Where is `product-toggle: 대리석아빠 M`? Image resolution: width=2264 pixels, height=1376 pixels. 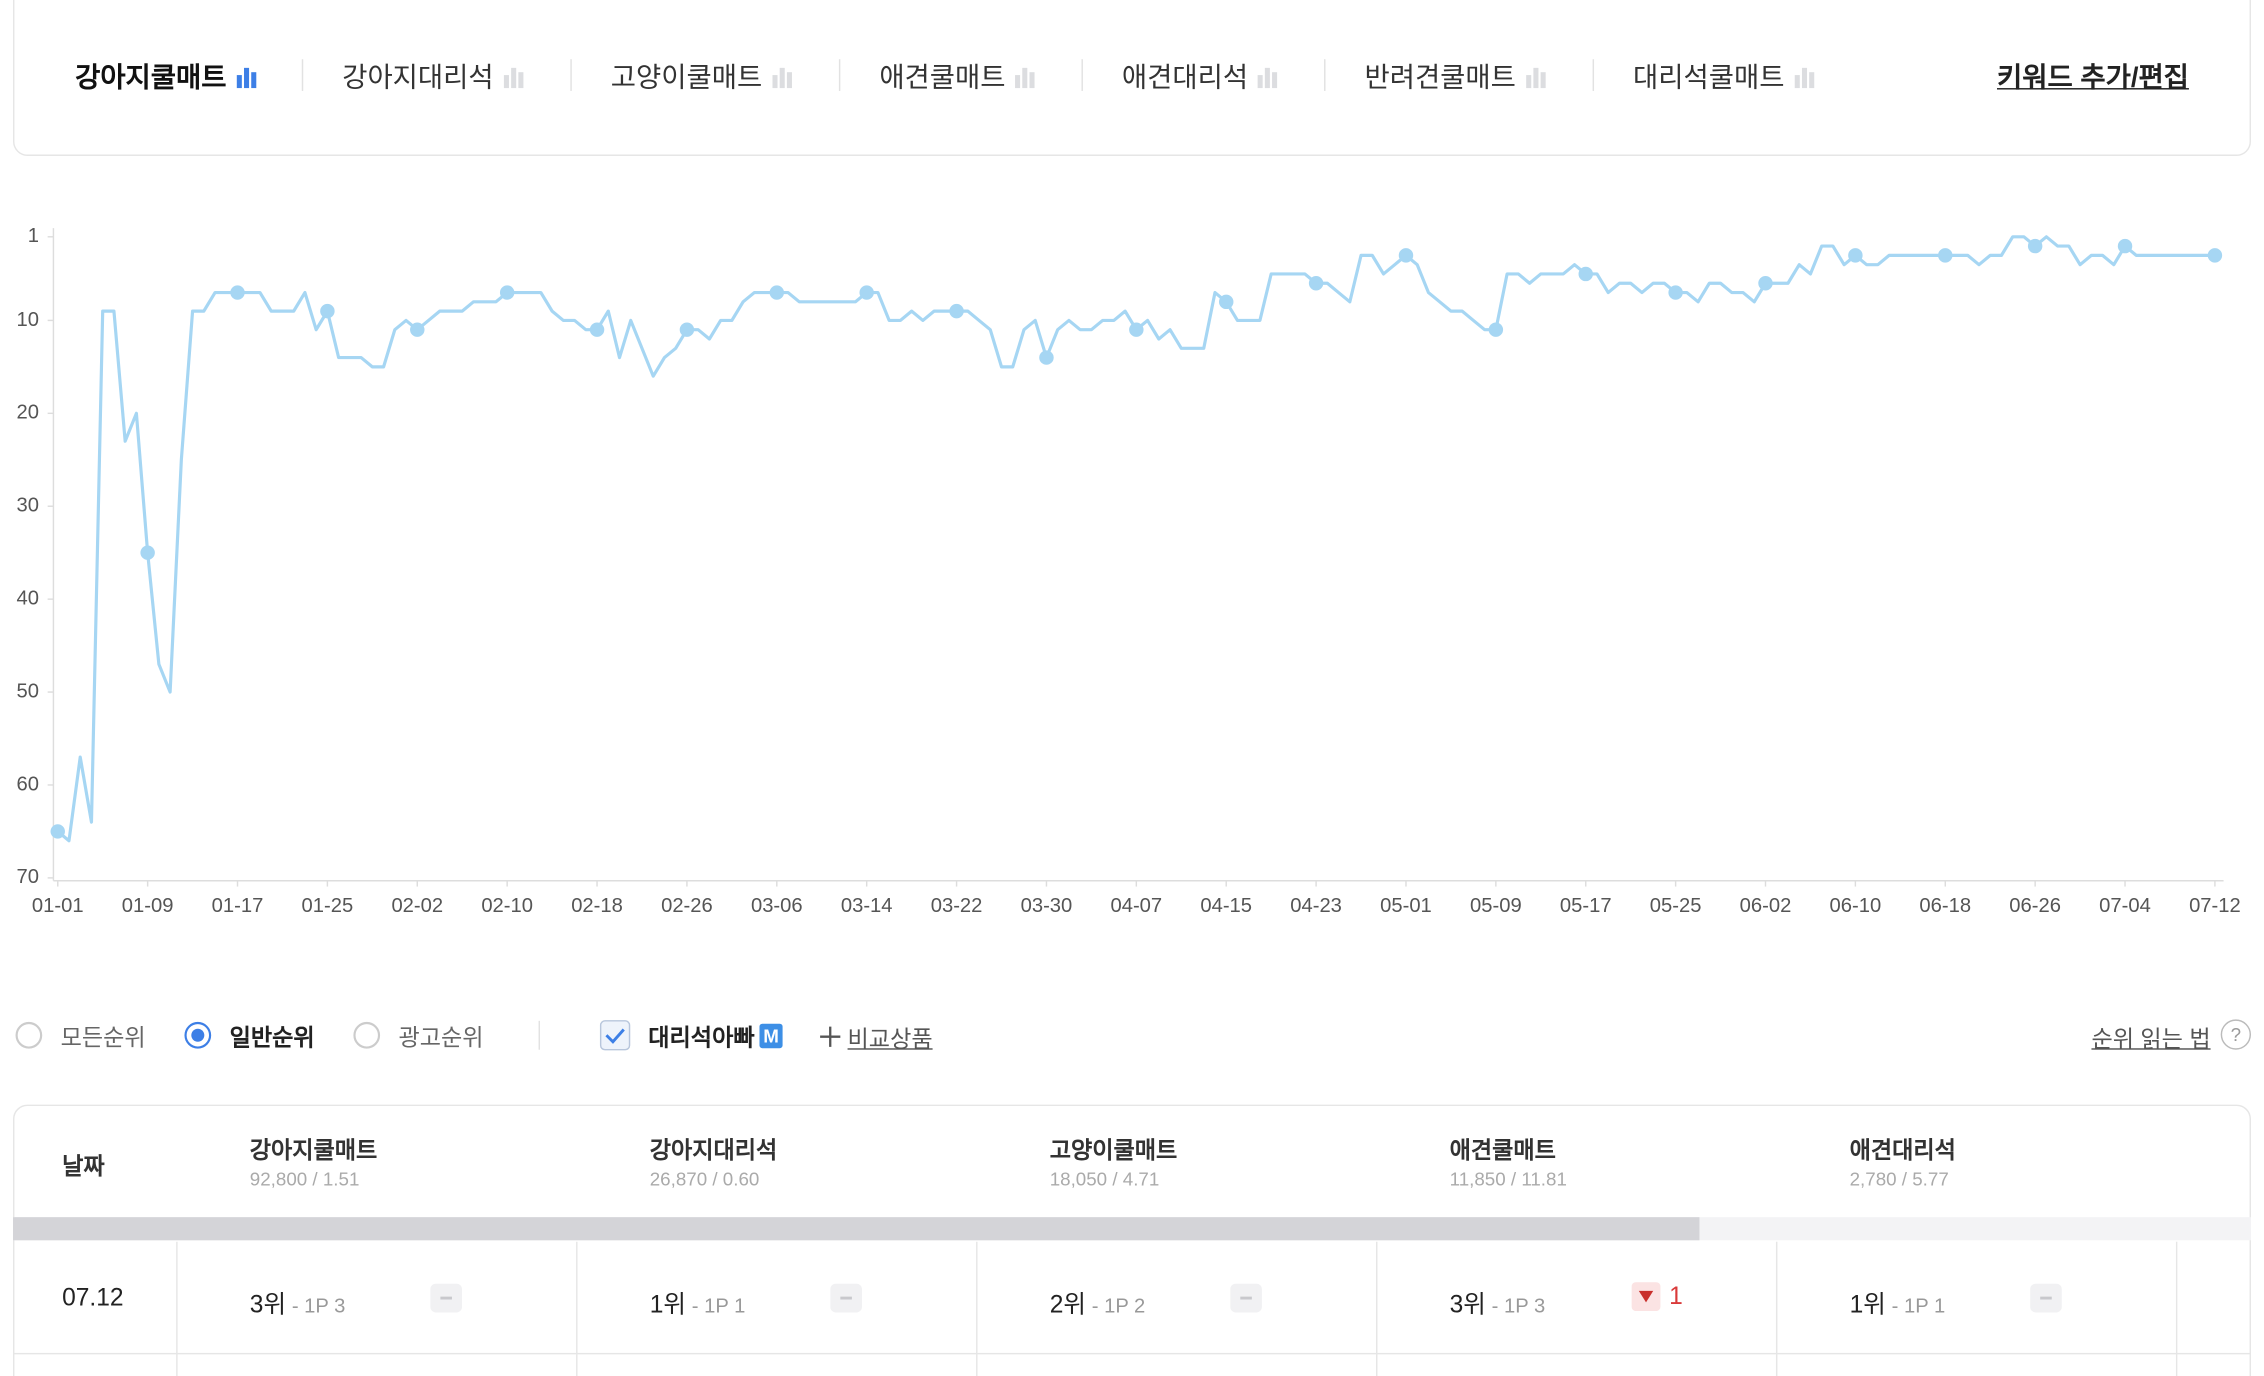
product-toggle: 대리석아빠 M is located at coordinates (691, 1035).